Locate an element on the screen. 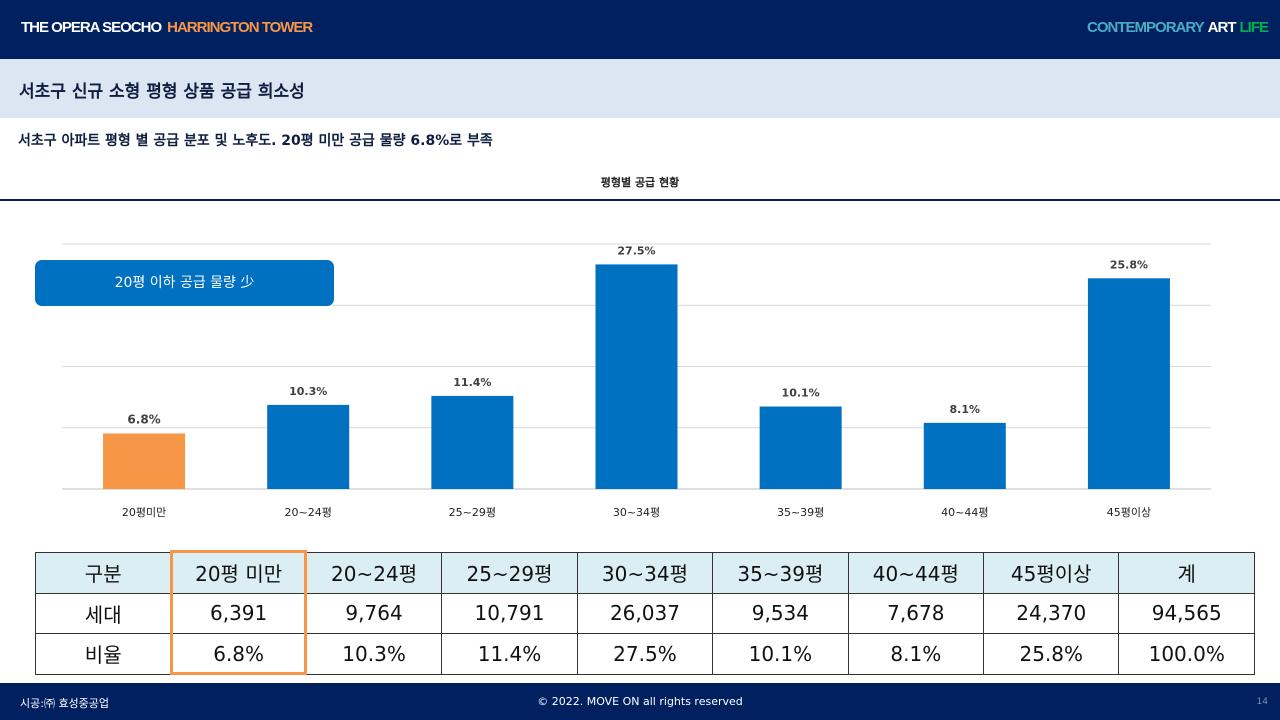 The height and width of the screenshot is (720, 1280). page-number: 14 is located at coordinates (1262, 702).